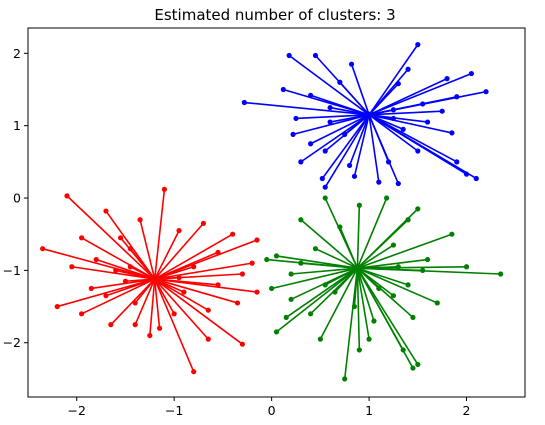 The image size is (545, 425). Describe the element at coordinates (15, 198) in the screenshot. I see `y-axis: −2 −1 0 1 2` at that location.